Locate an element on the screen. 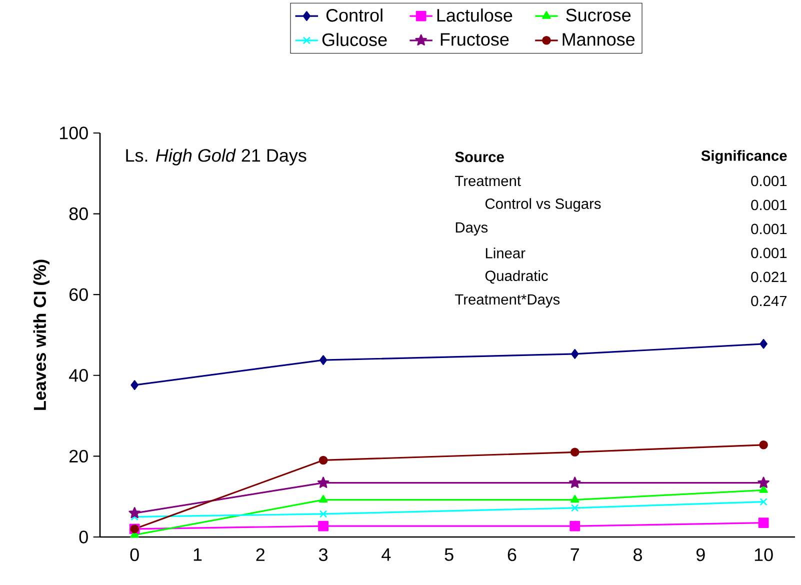  annotation: Days is located at coordinates (472, 229).